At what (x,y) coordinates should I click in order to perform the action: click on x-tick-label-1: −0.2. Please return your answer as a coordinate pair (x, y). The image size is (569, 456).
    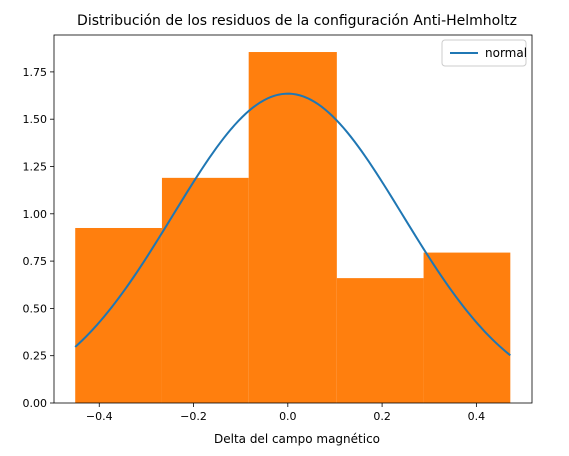
    Looking at the image, I should click on (193, 416).